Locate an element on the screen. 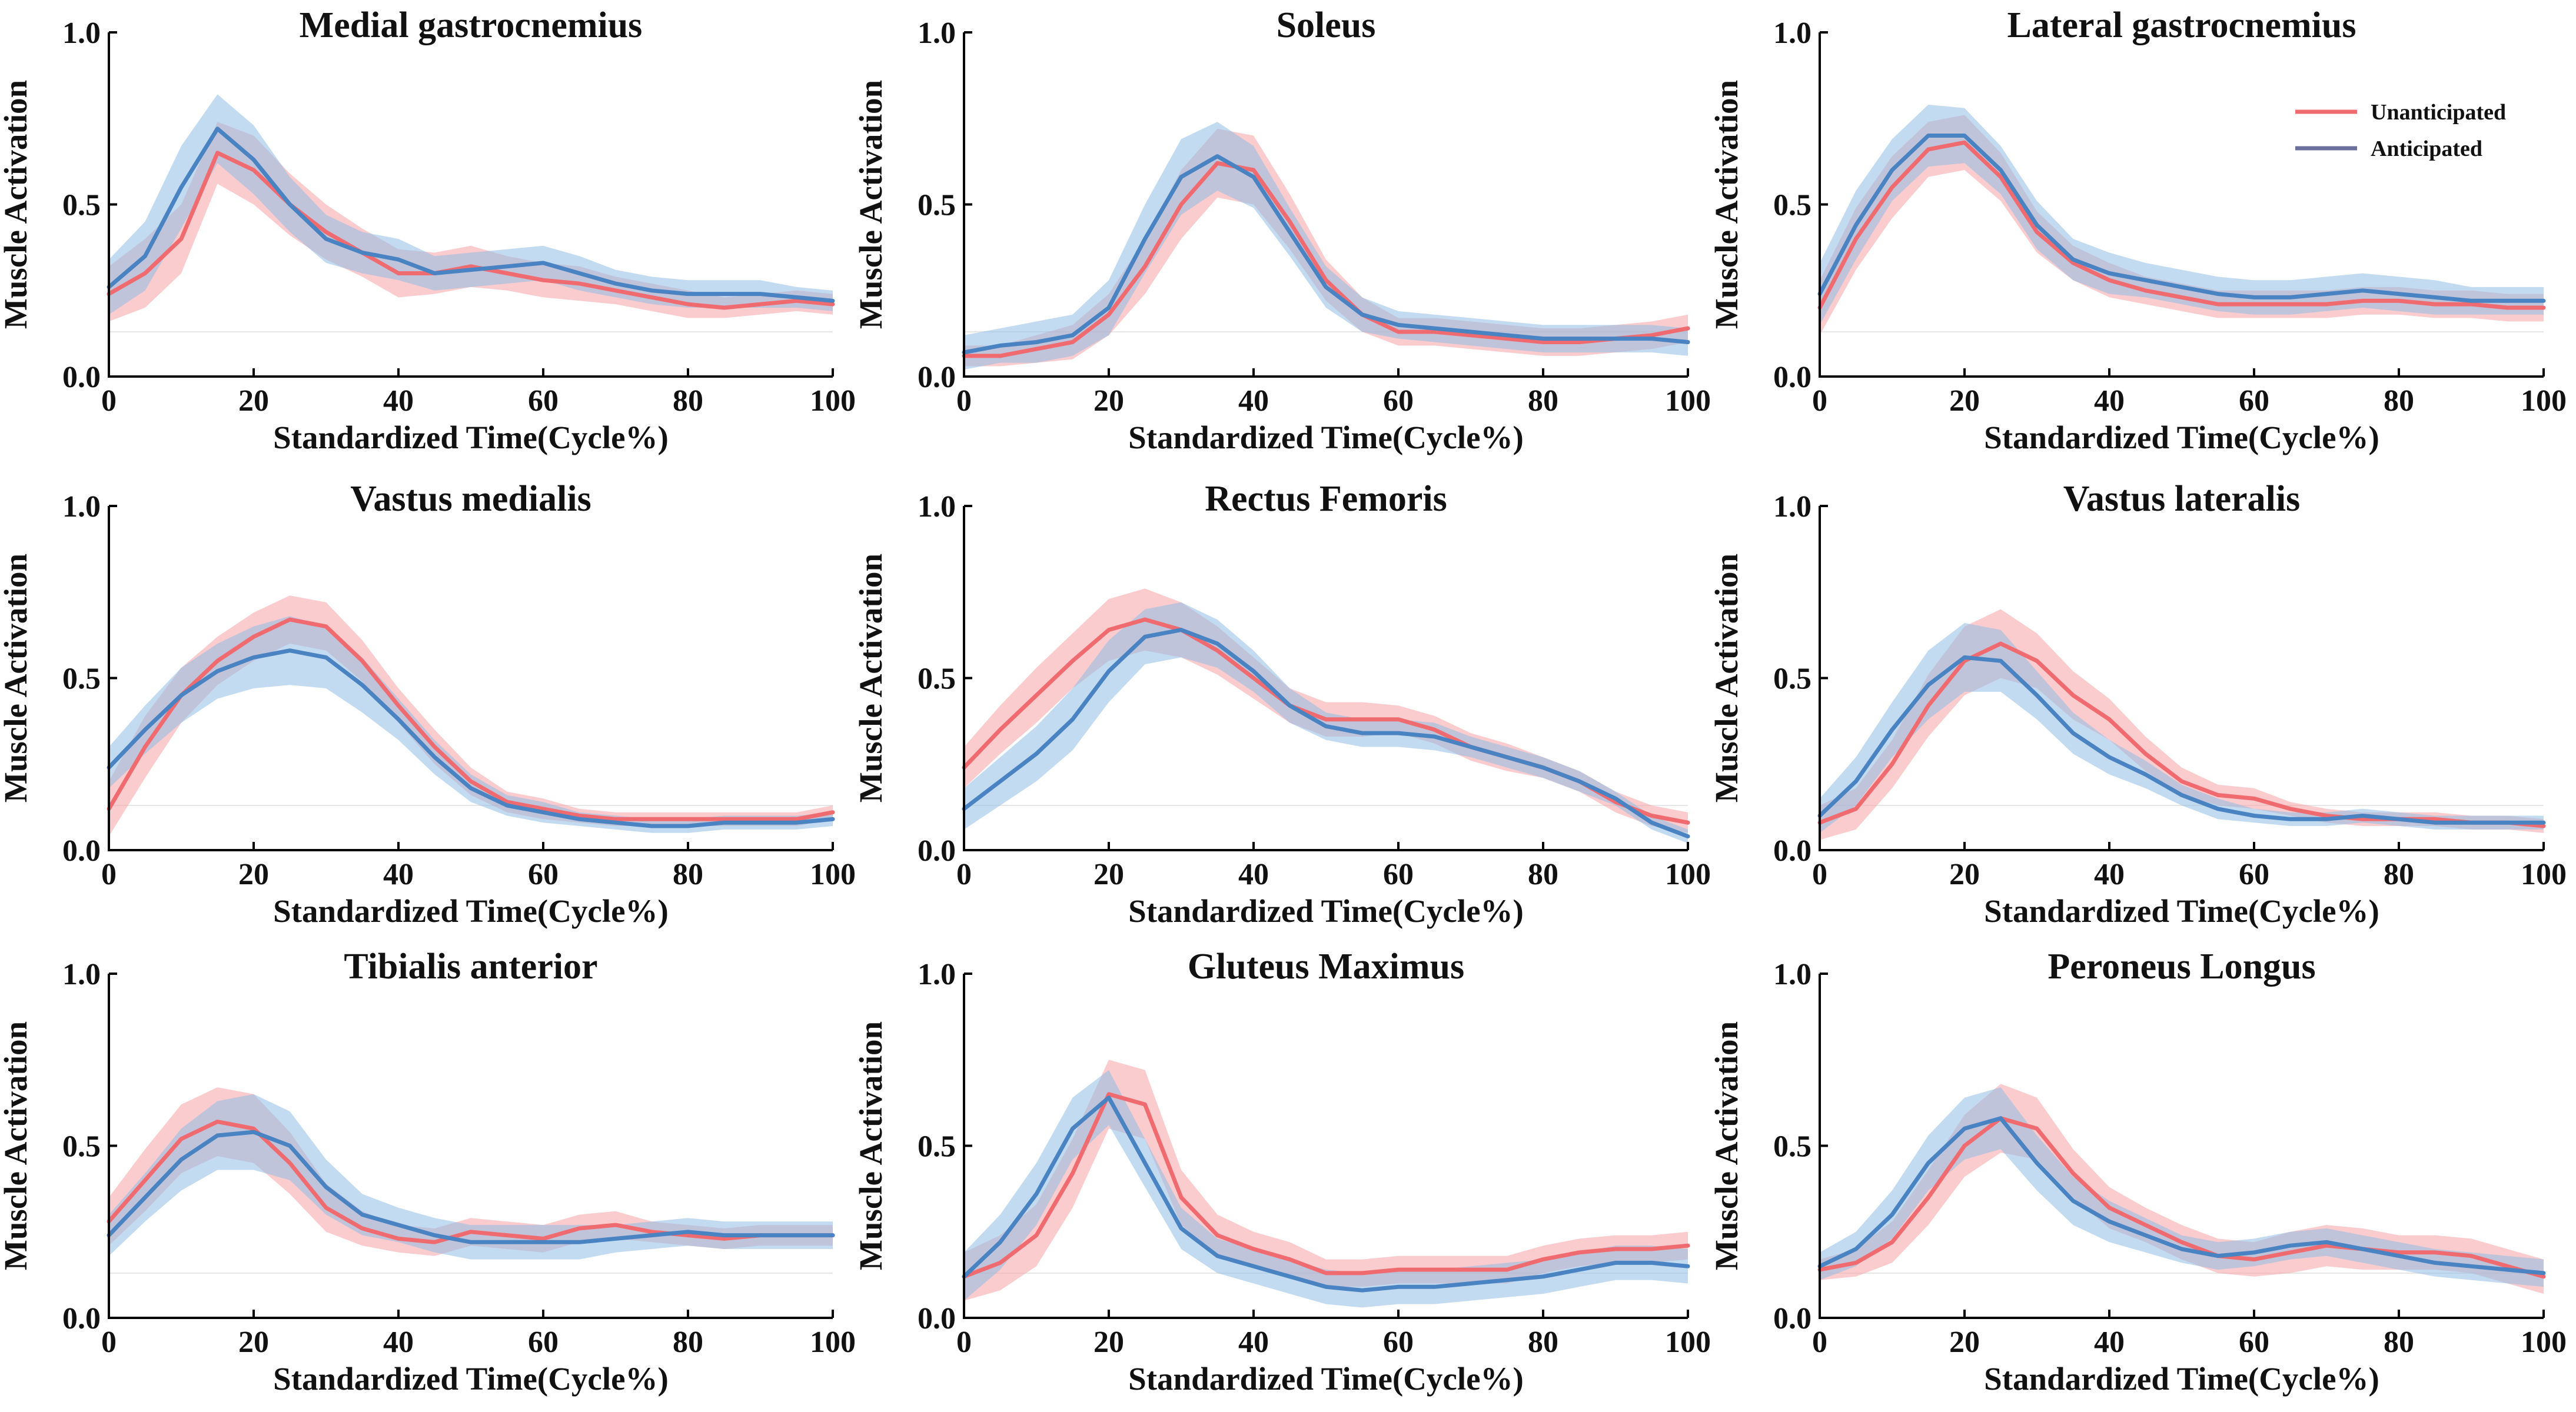 The height and width of the screenshot is (1412, 2576). panel-title: Vastus medialis is located at coordinates (470, 499).